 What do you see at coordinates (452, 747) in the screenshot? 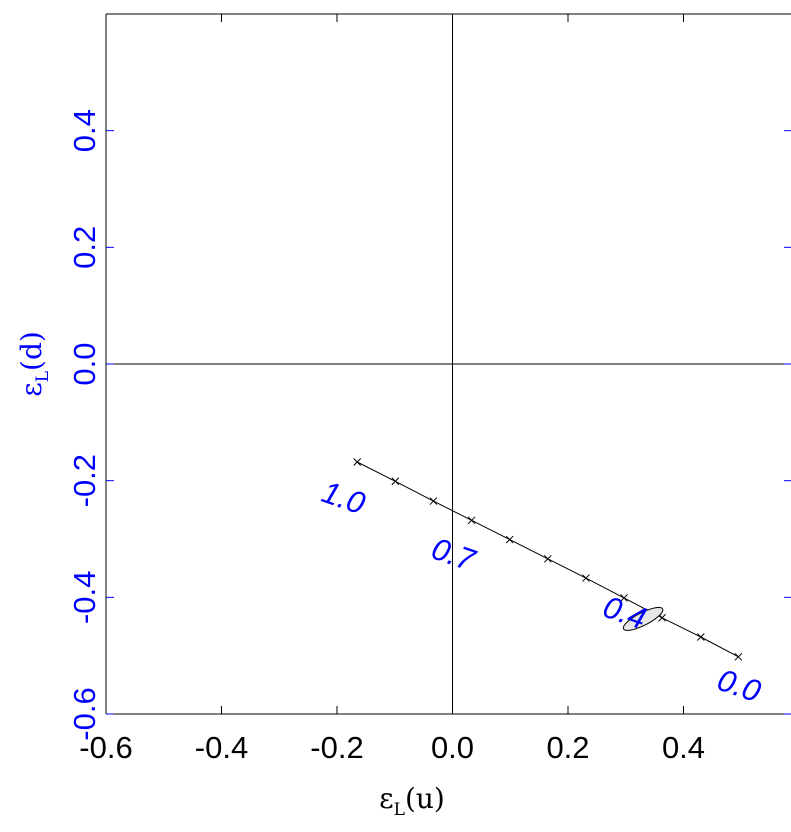
I see `x-tick-label: 0.0` at bounding box center [452, 747].